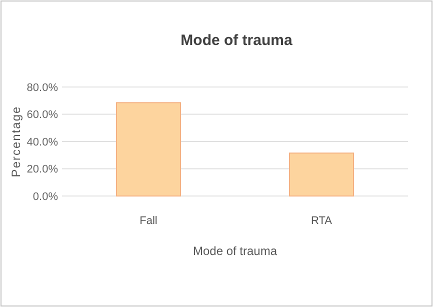  Describe the element at coordinates (235, 251) in the screenshot. I see `x-axis-title: Mode of trauma` at that location.